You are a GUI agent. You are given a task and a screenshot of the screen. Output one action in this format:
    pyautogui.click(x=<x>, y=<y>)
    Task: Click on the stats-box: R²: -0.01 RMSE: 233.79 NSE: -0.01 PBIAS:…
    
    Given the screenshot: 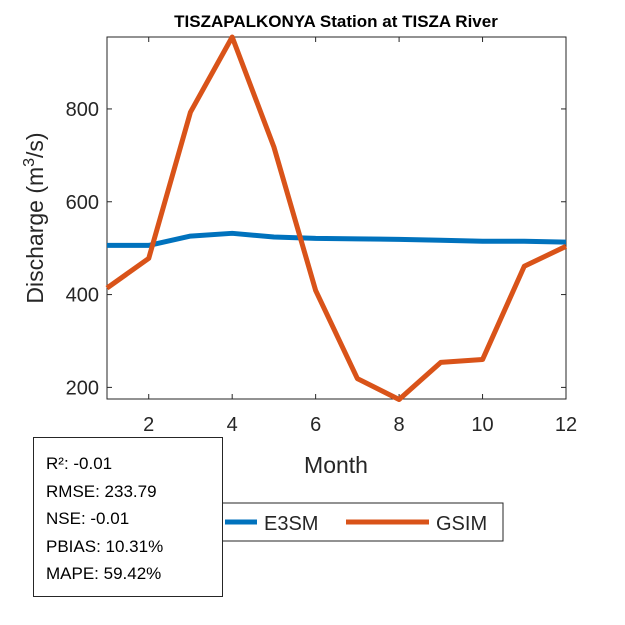 What is the action you would take?
    pyautogui.click(x=128, y=517)
    